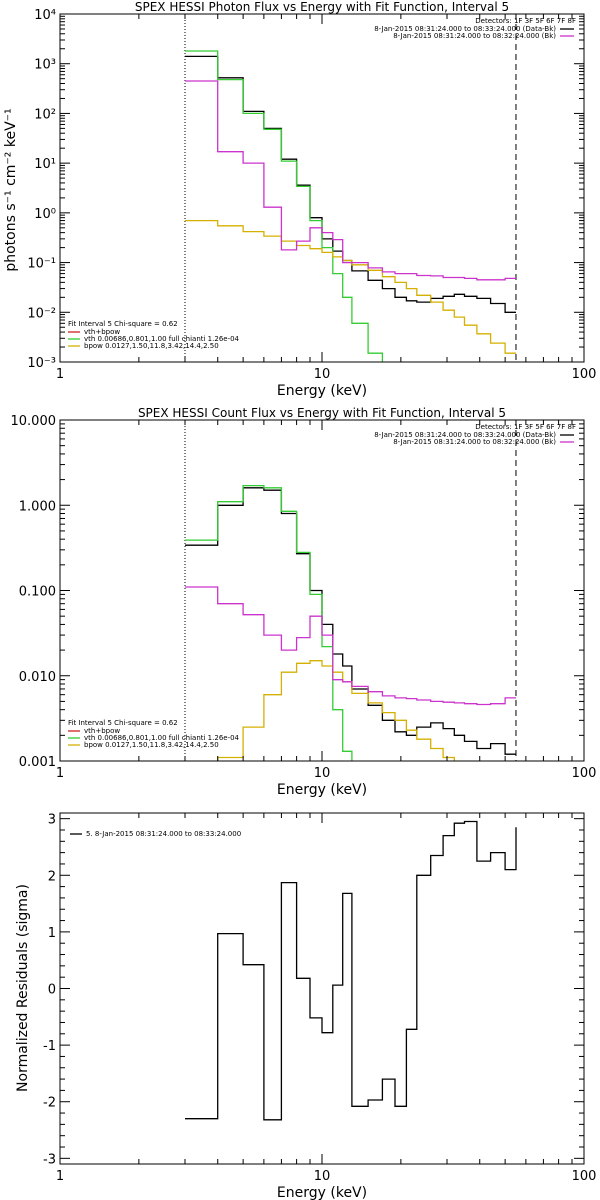 The image size is (600, 1200). What do you see at coordinates (49, 1103) in the screenshot?
I see `y-tick-label: -2` at bounding box center [49, 1103].